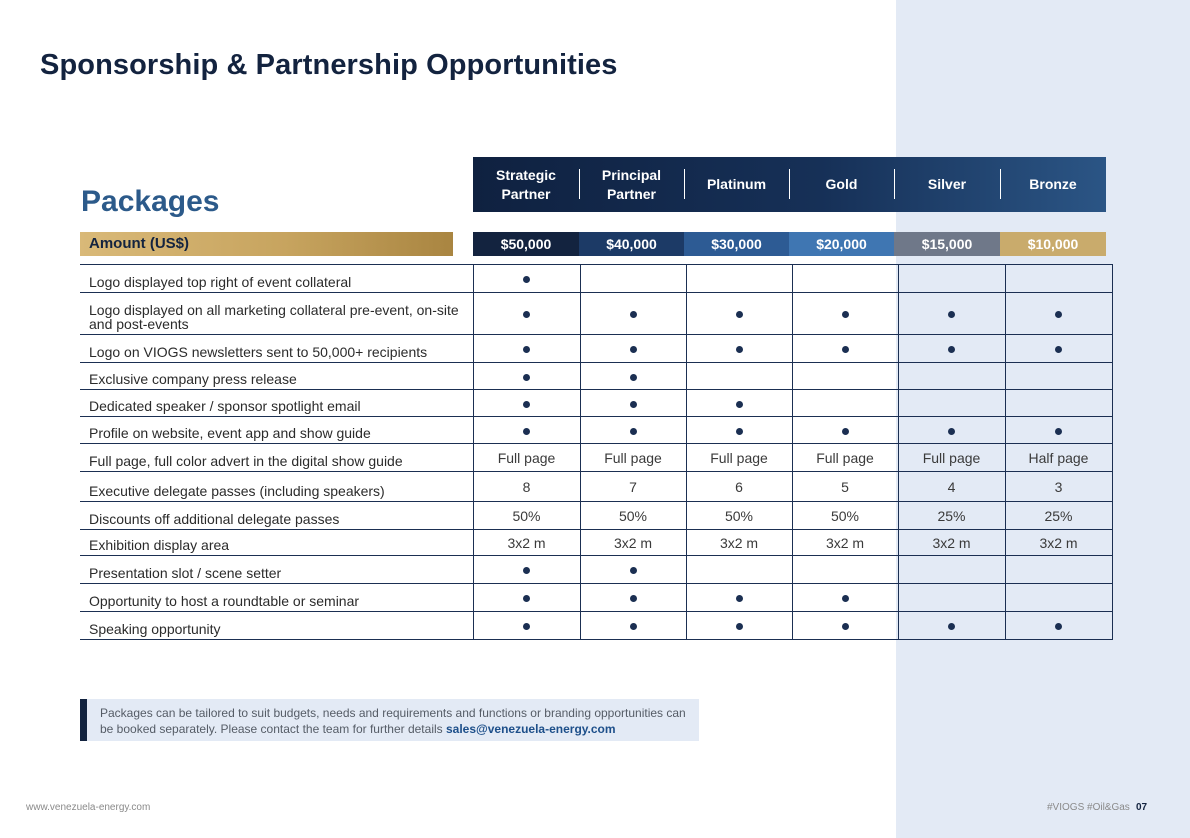 The width and height of the screenshot is (1190, 838). What do you see at coordinates (951, 515) in the screenshot?
I see `benefit-value: 25%` at bounding box center [951, 515].